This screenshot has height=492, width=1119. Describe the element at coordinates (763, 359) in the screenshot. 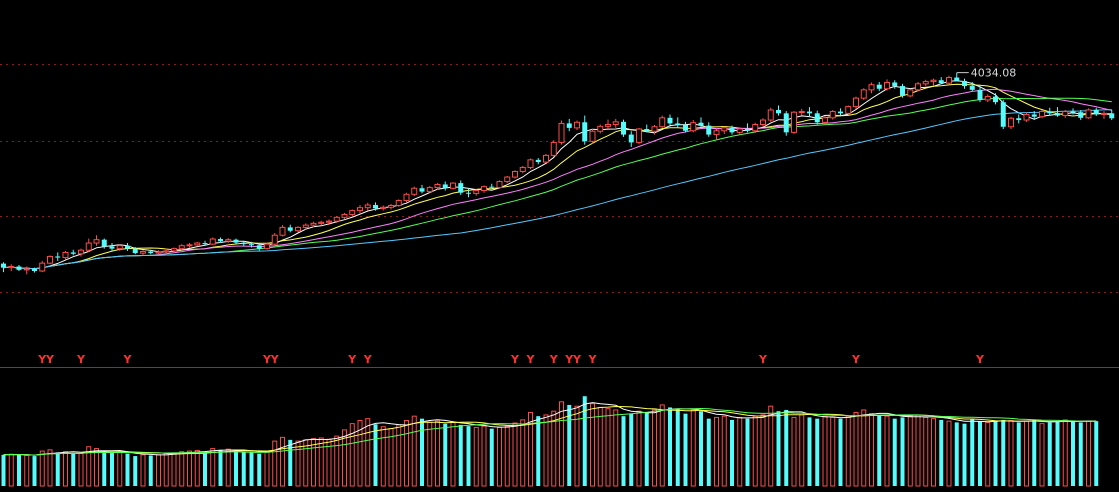

I see `signal-marker-14: Y` at that location.